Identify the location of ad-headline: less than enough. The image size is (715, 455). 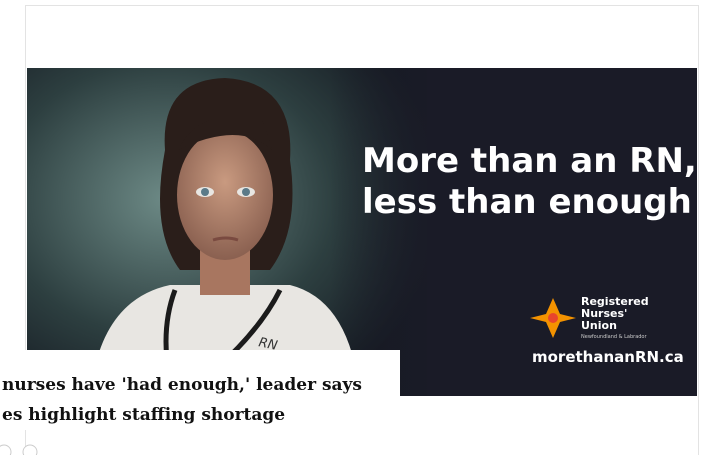
(527, 202).